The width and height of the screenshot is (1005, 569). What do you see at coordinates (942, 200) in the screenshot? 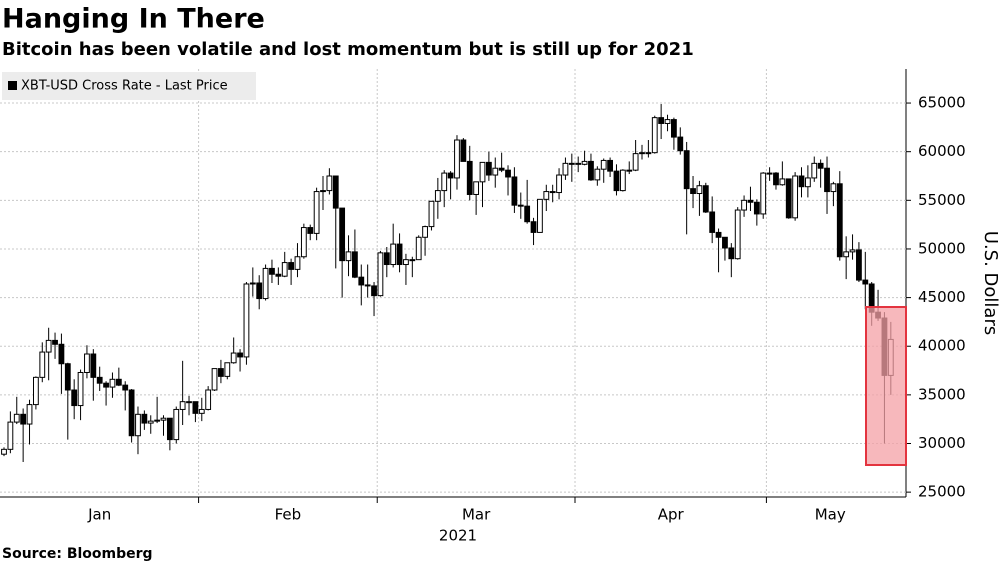
I see `y-tick-label: 55000` at bounding box center [942, 200].